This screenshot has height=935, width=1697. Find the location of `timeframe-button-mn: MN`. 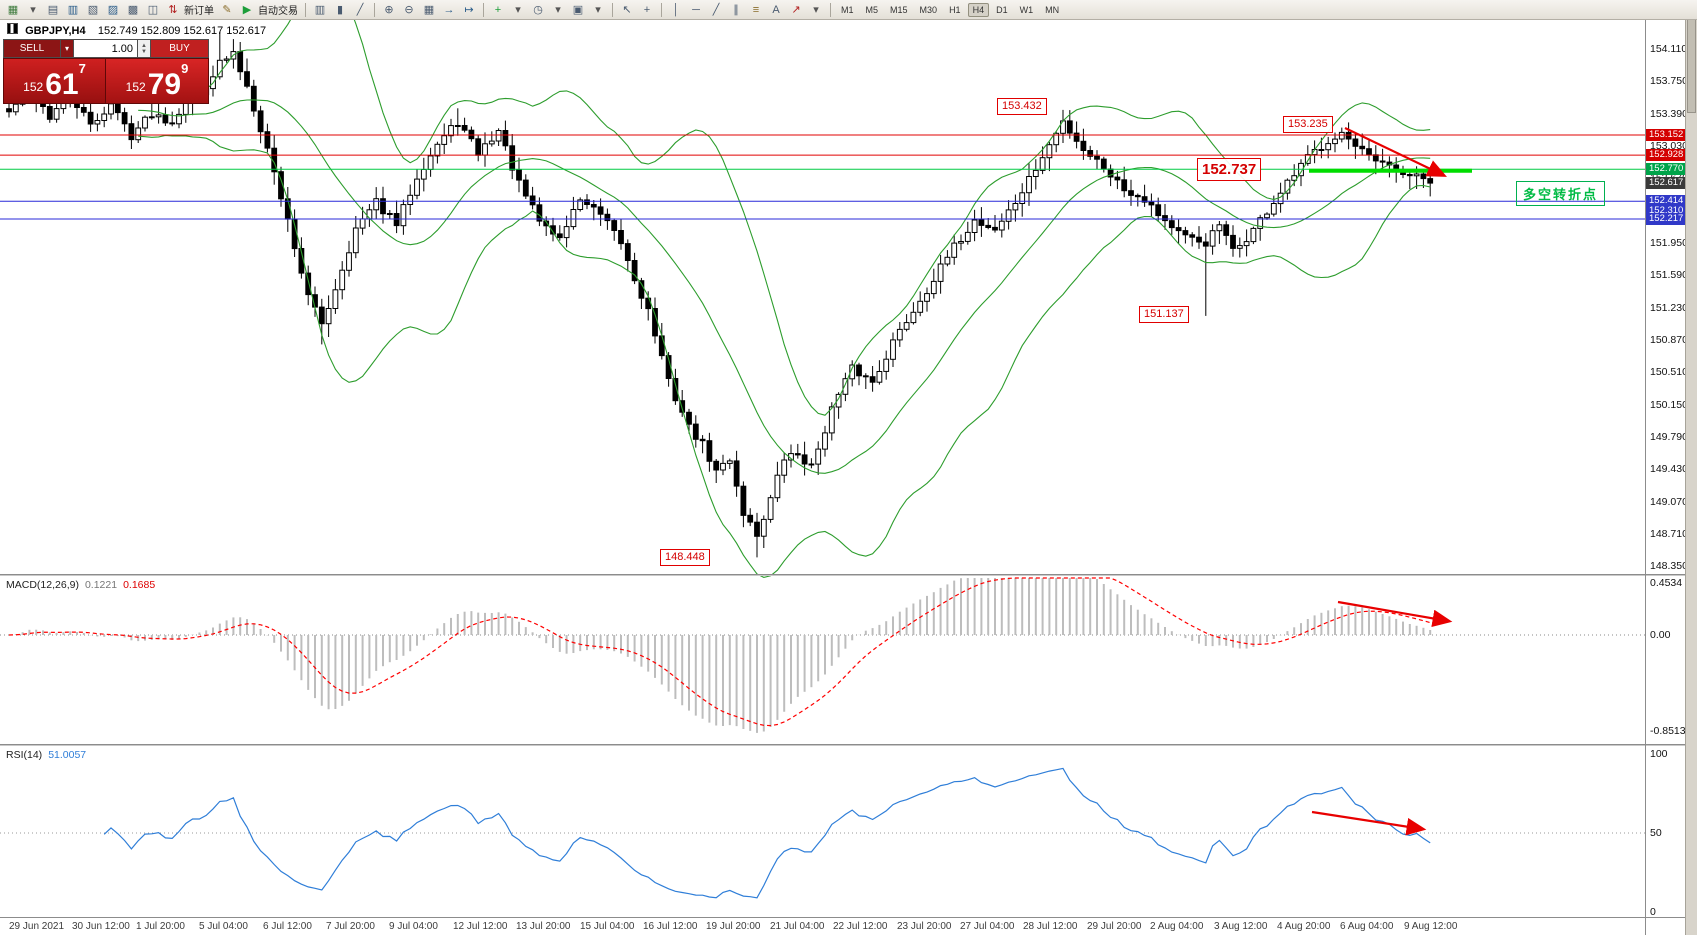

timeframe-button-mn: MN is located at coordinates (1052, 9).